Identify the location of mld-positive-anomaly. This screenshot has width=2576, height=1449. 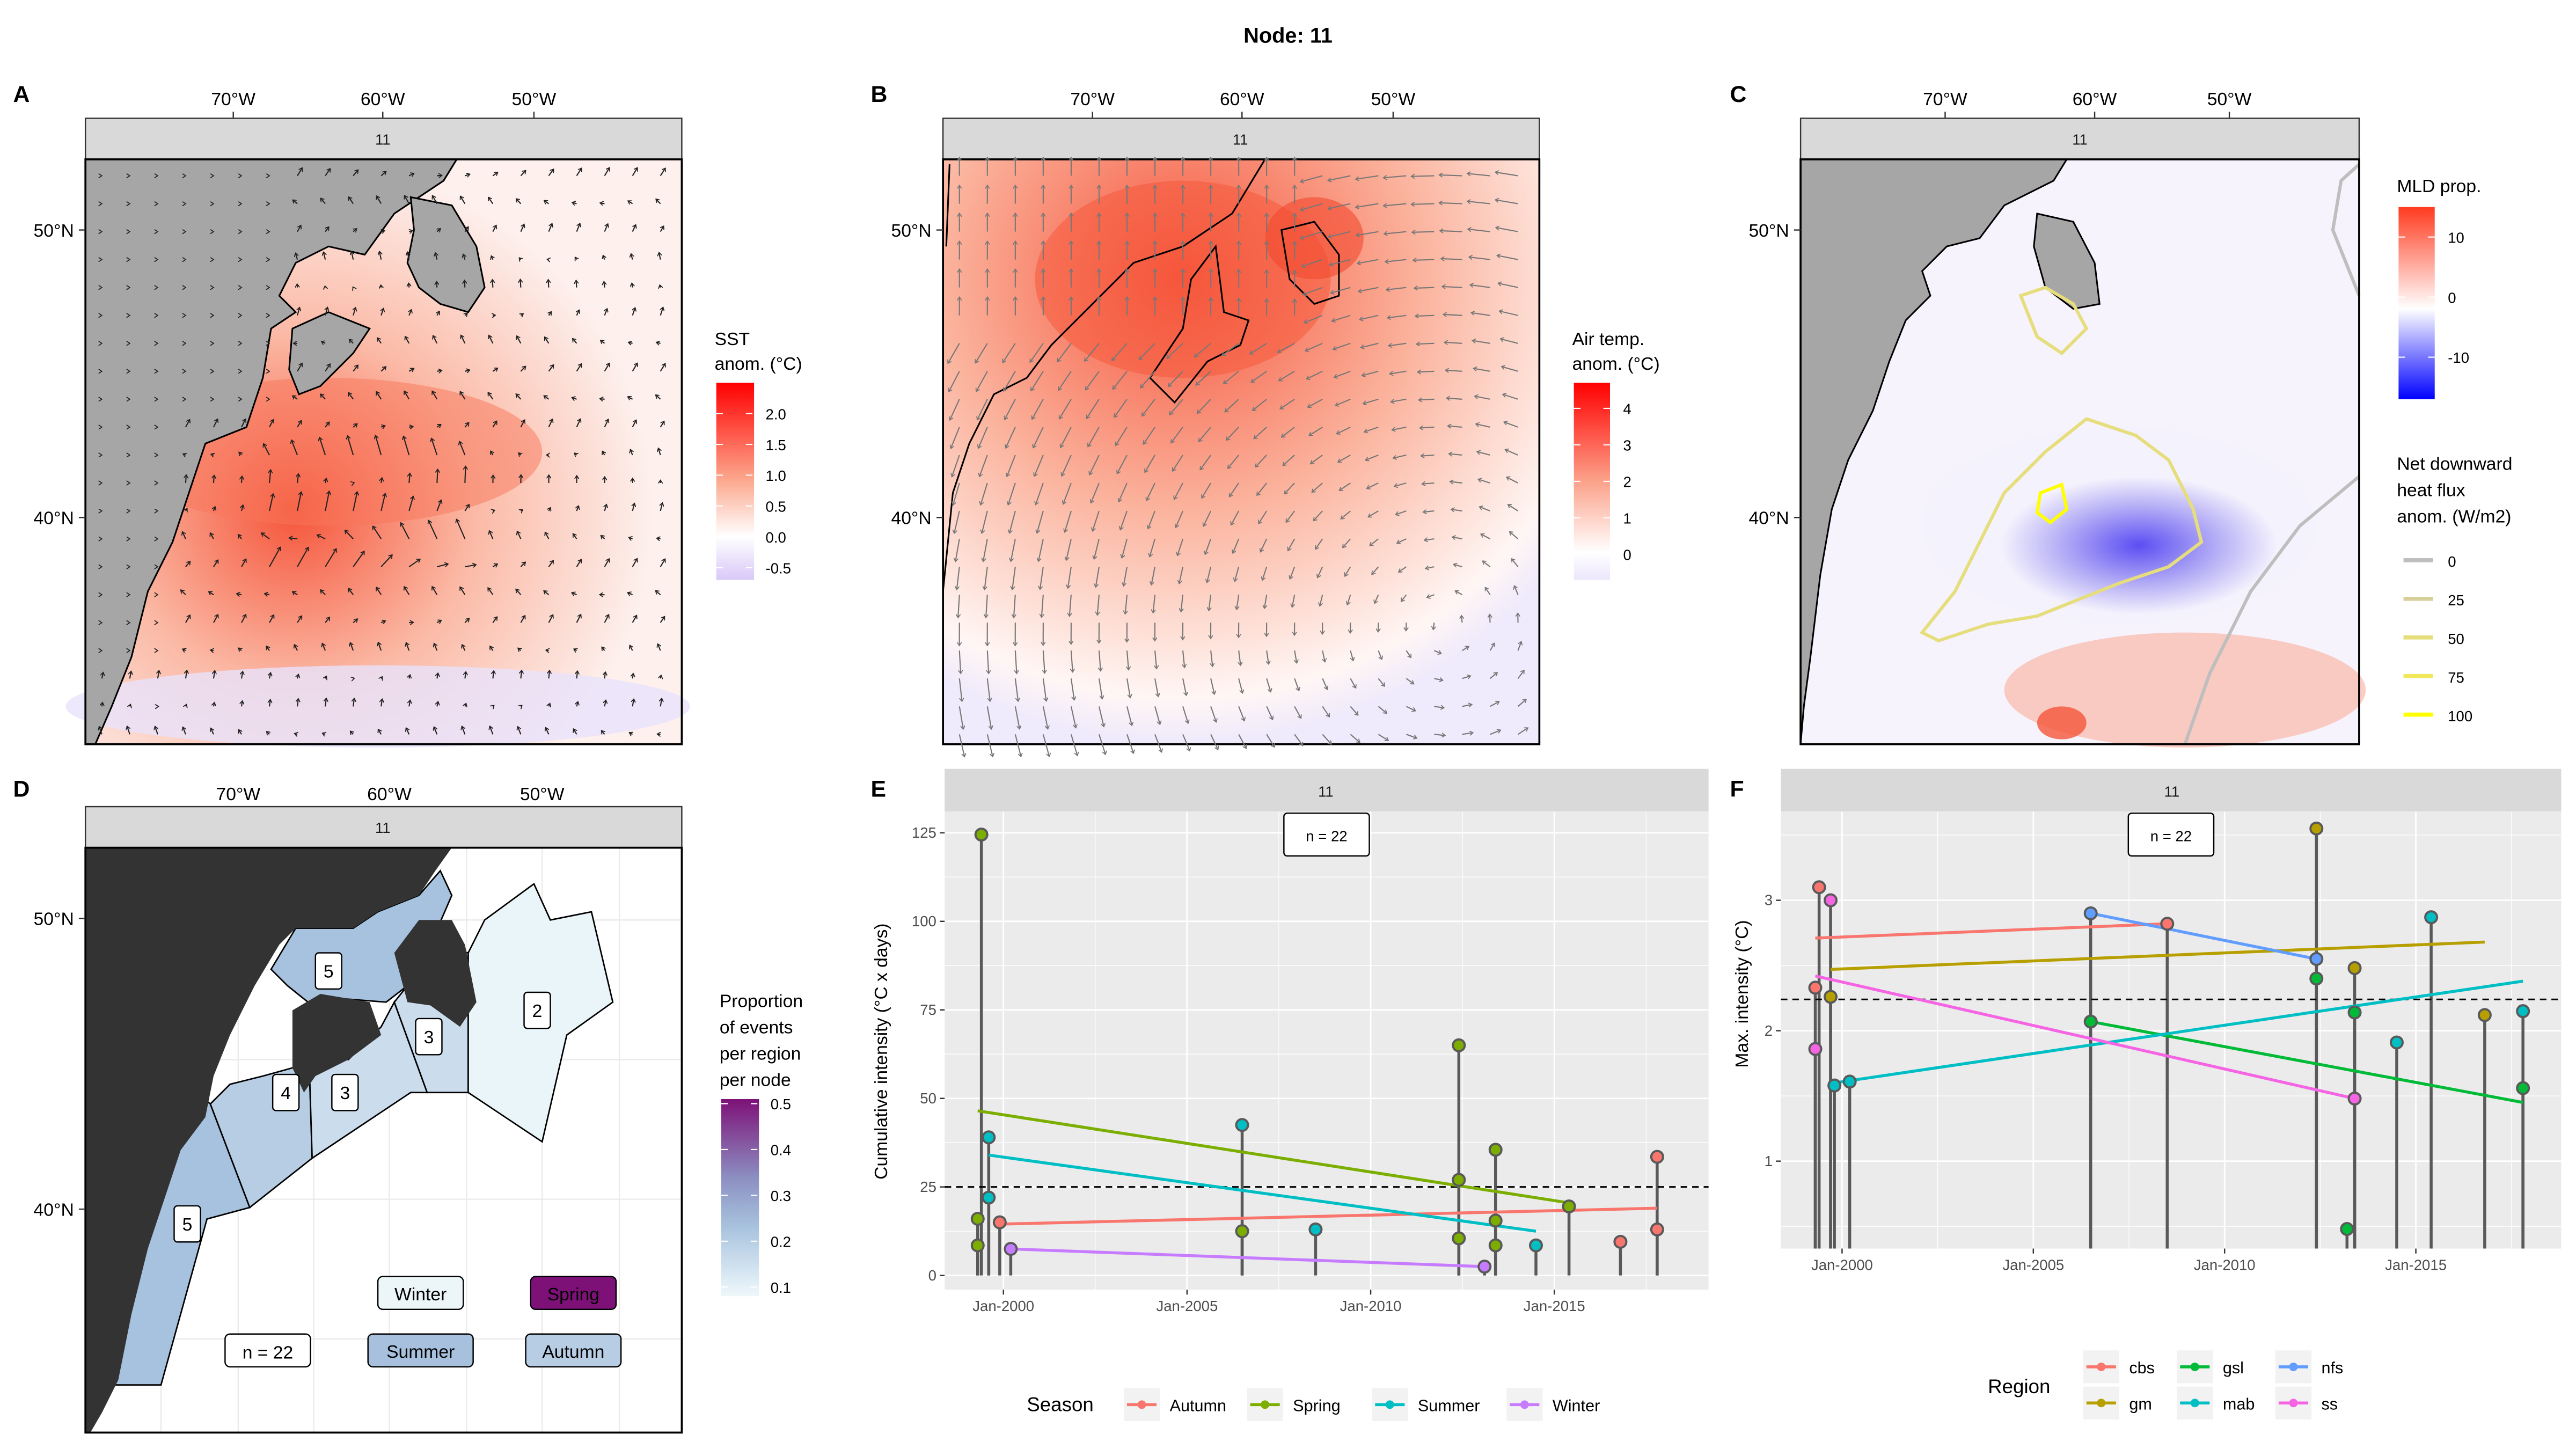
(2185, 690).